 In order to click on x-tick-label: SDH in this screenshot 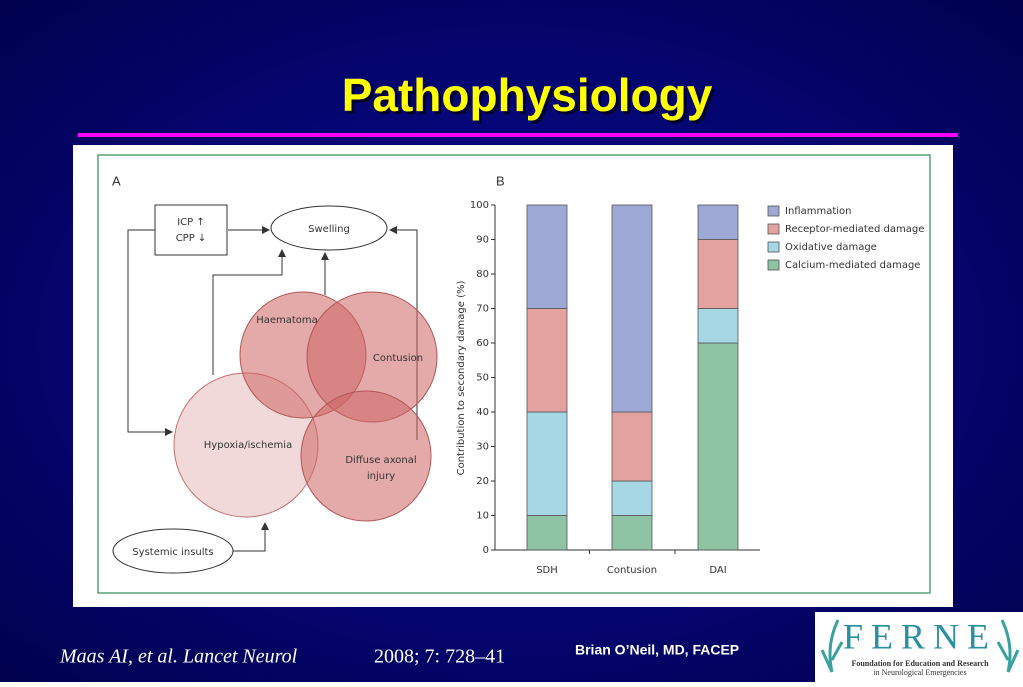, I will do `click(547, 570)`.